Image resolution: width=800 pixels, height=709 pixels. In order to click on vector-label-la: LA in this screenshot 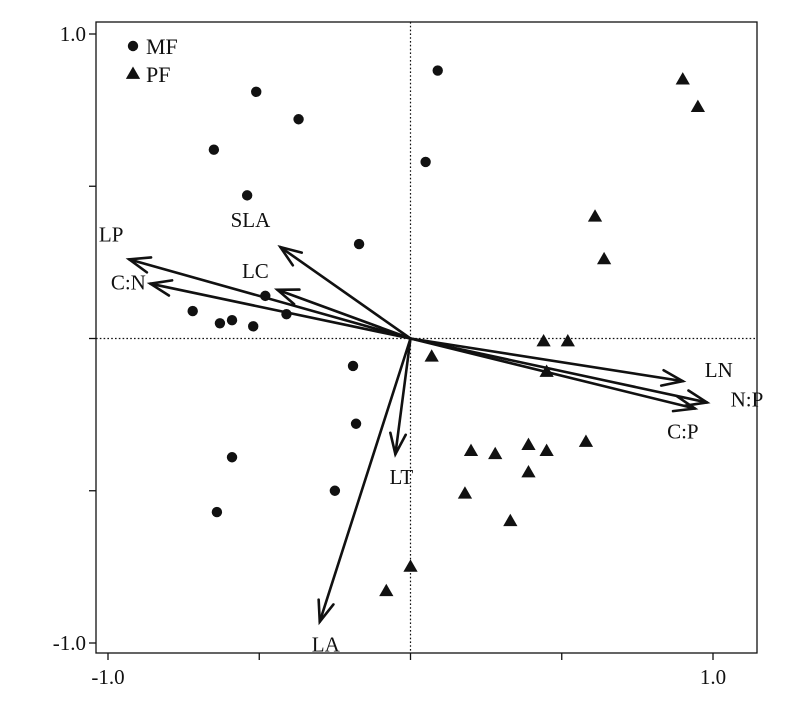, I will do `click(326, 645)`.